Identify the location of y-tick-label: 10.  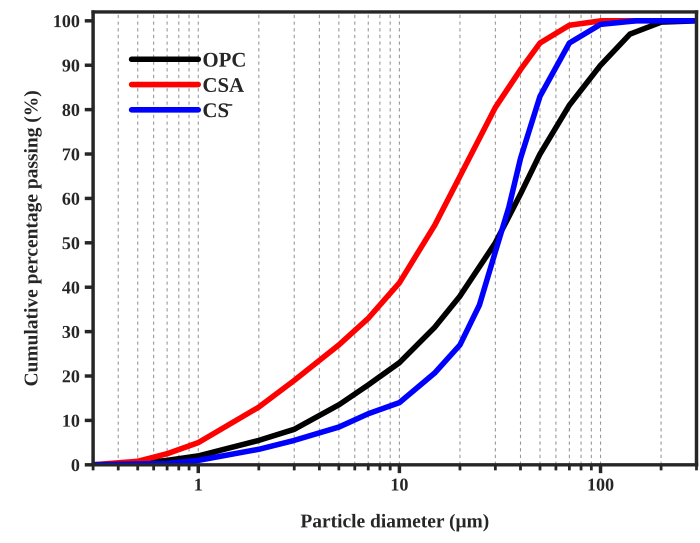
(71, 420).